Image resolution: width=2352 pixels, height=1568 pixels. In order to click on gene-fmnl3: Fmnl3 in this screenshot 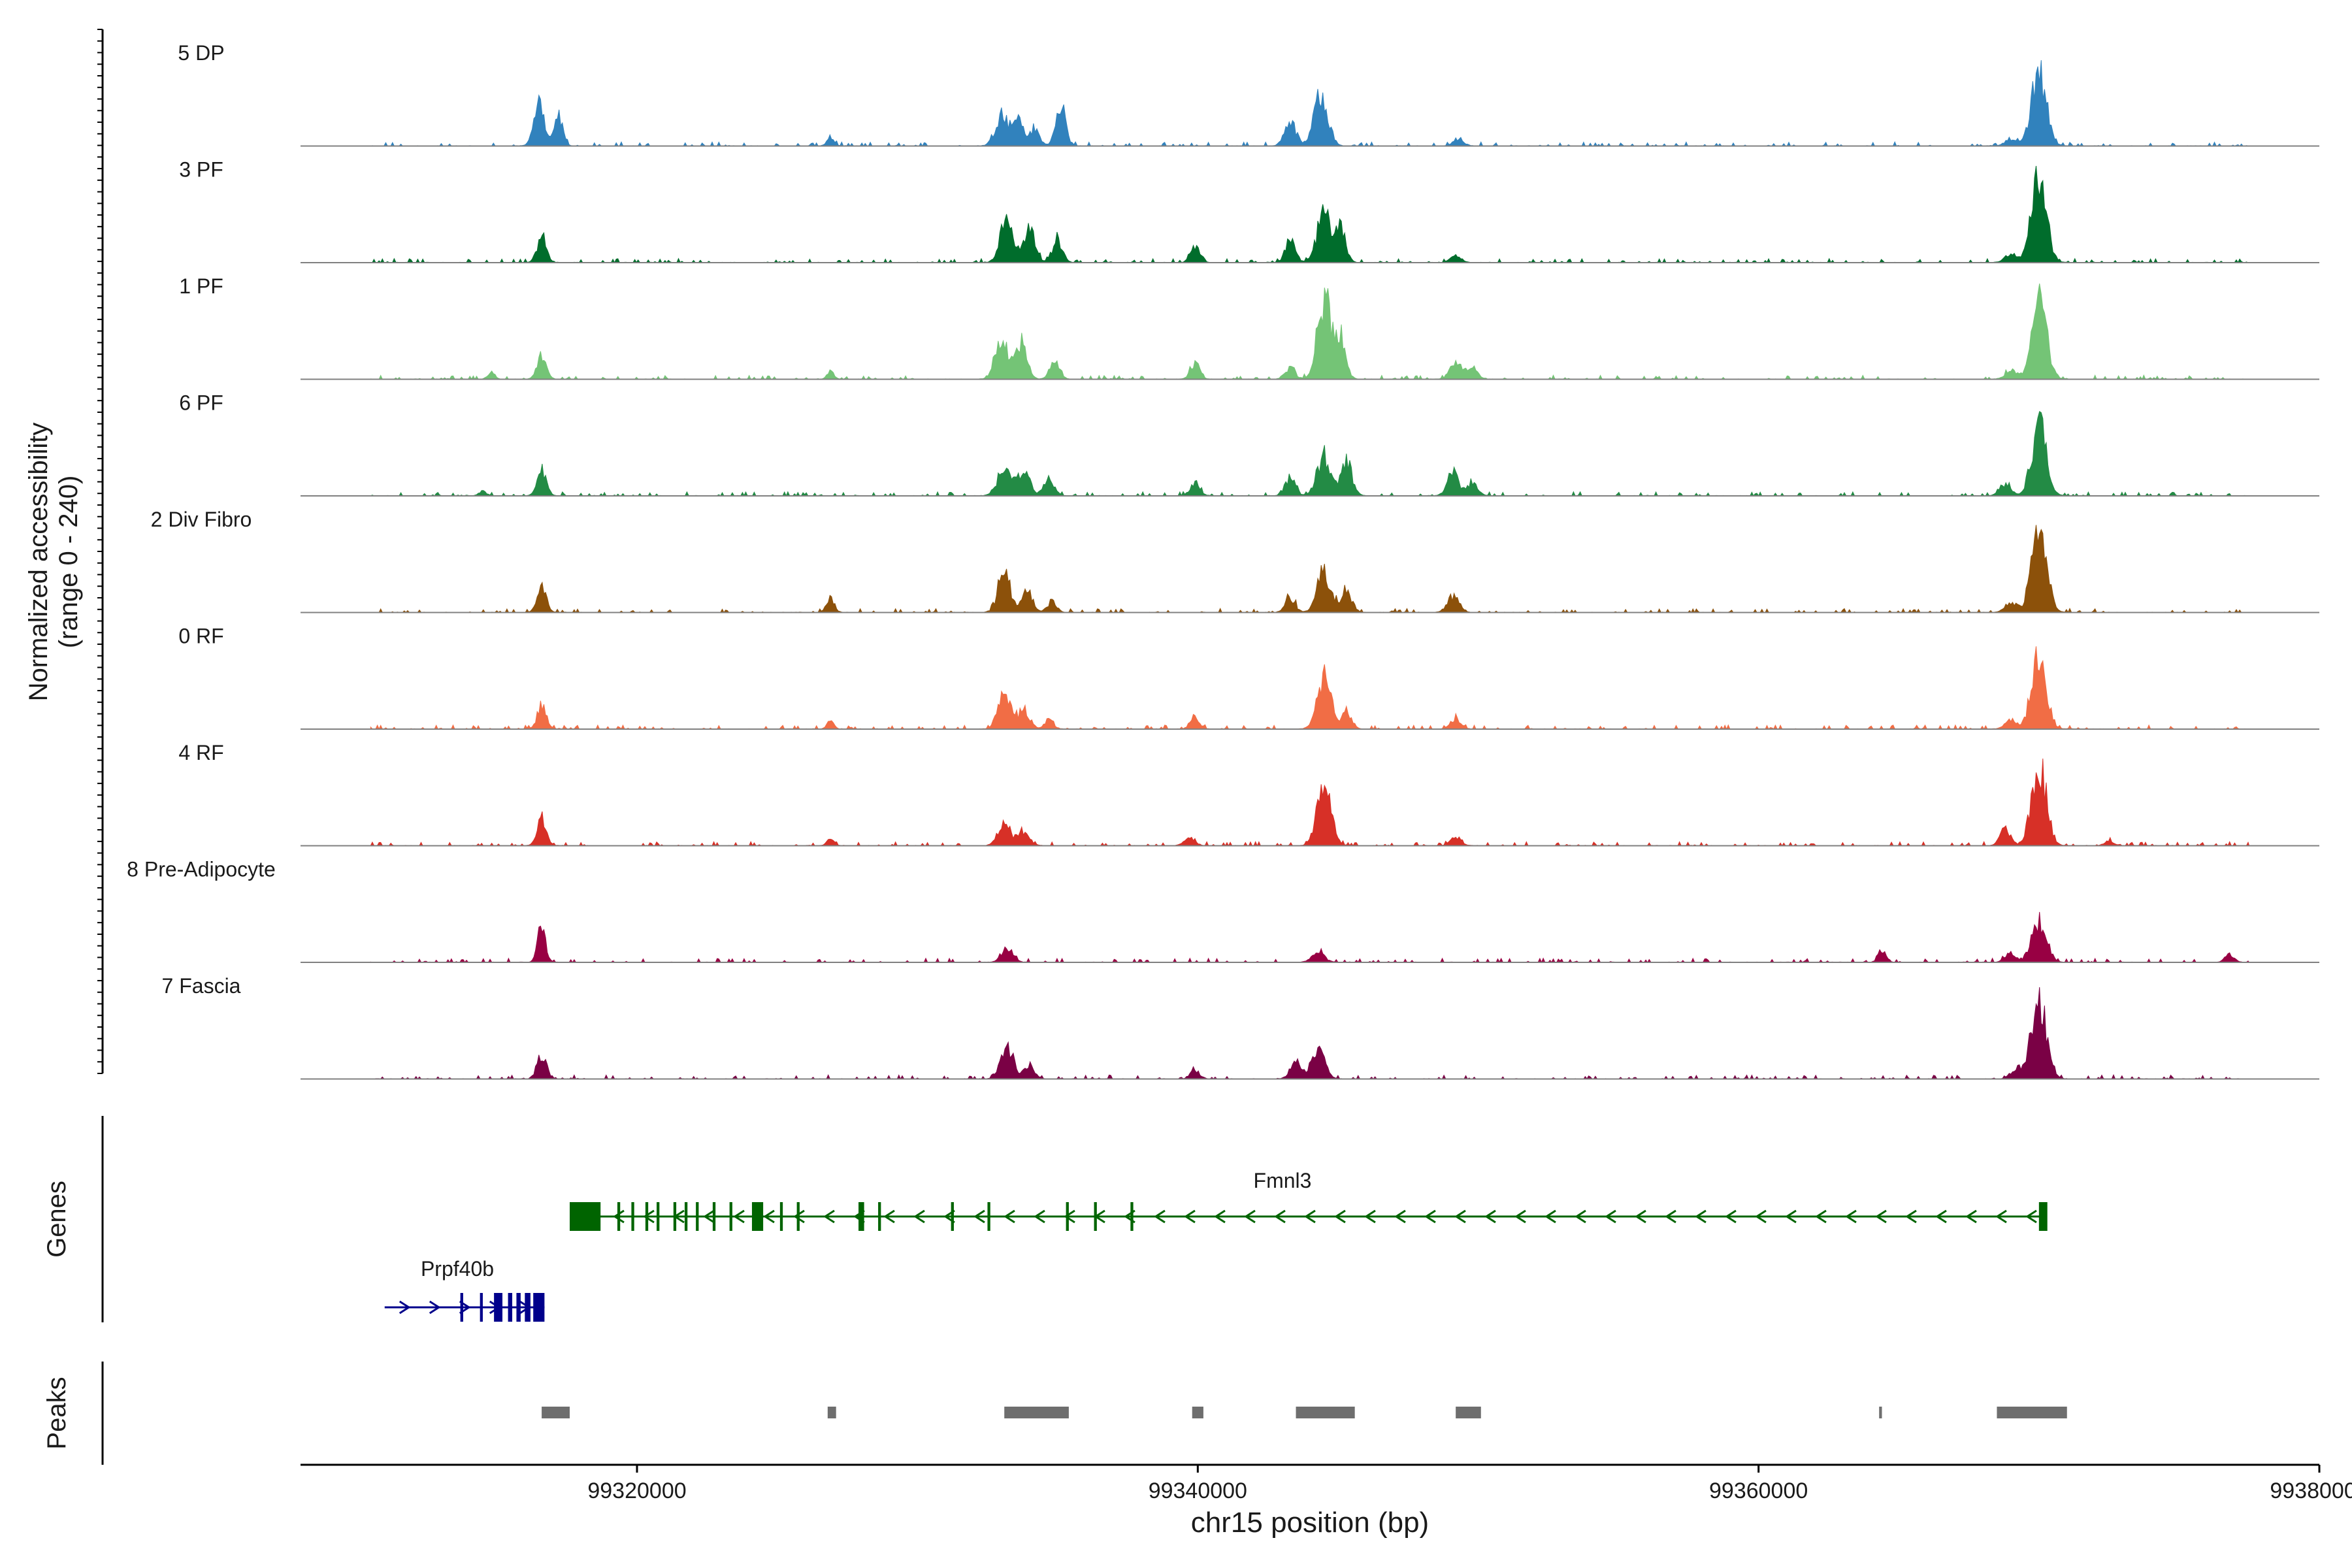, I will do `click(1309, 1200)`.